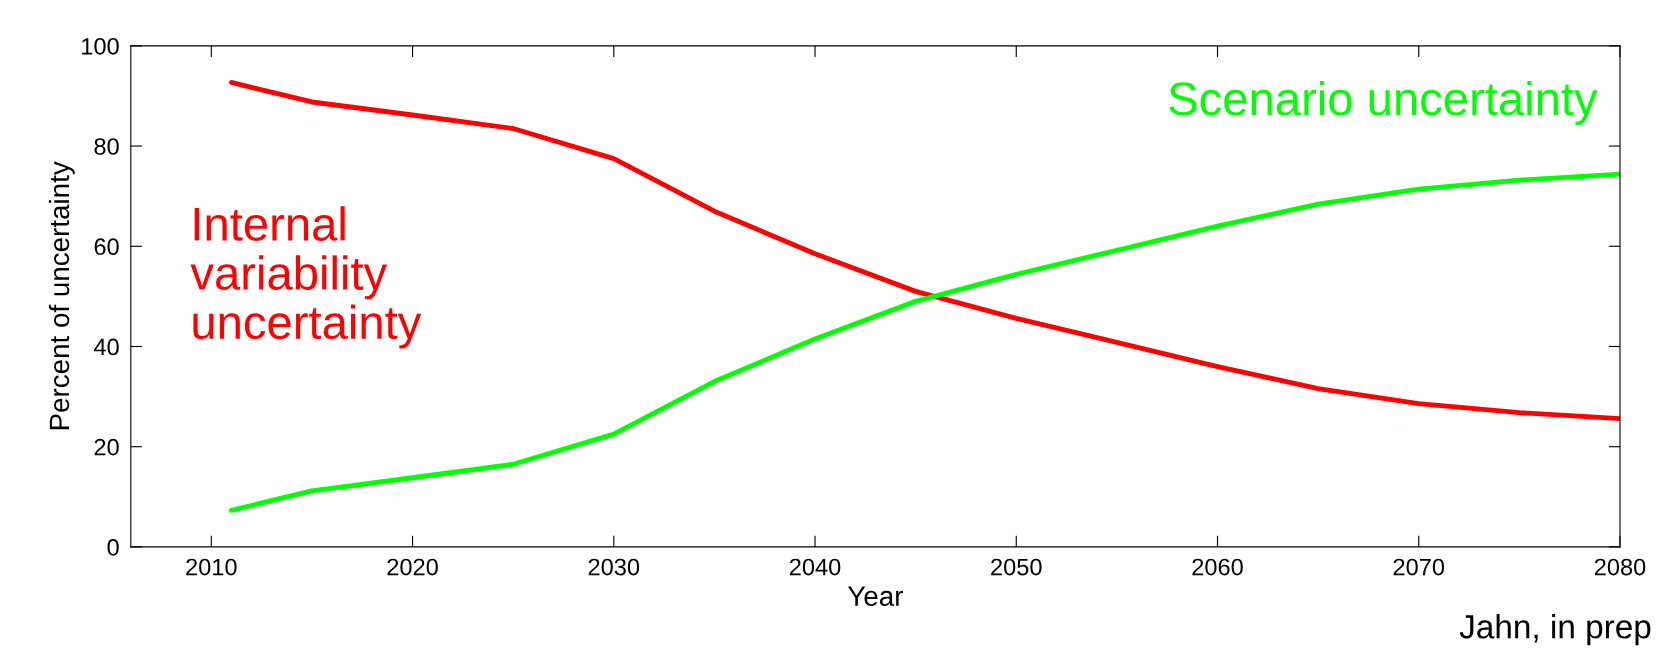 The height and width of the screenshot is (655, 1677). What do you see at coordinates (1620, 567) in the screenshot?
I see `x-tick-label: 2080` at bounding box center [1620, 567].